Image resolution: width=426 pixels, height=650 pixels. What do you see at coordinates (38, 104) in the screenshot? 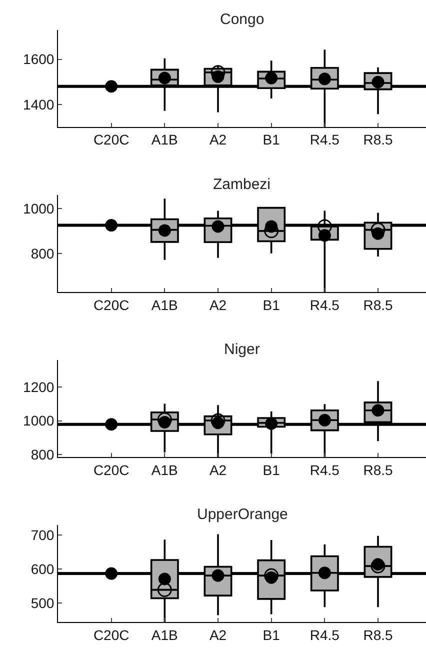
I see `y-tick-label: 1400` at bounding box center [38, 104].